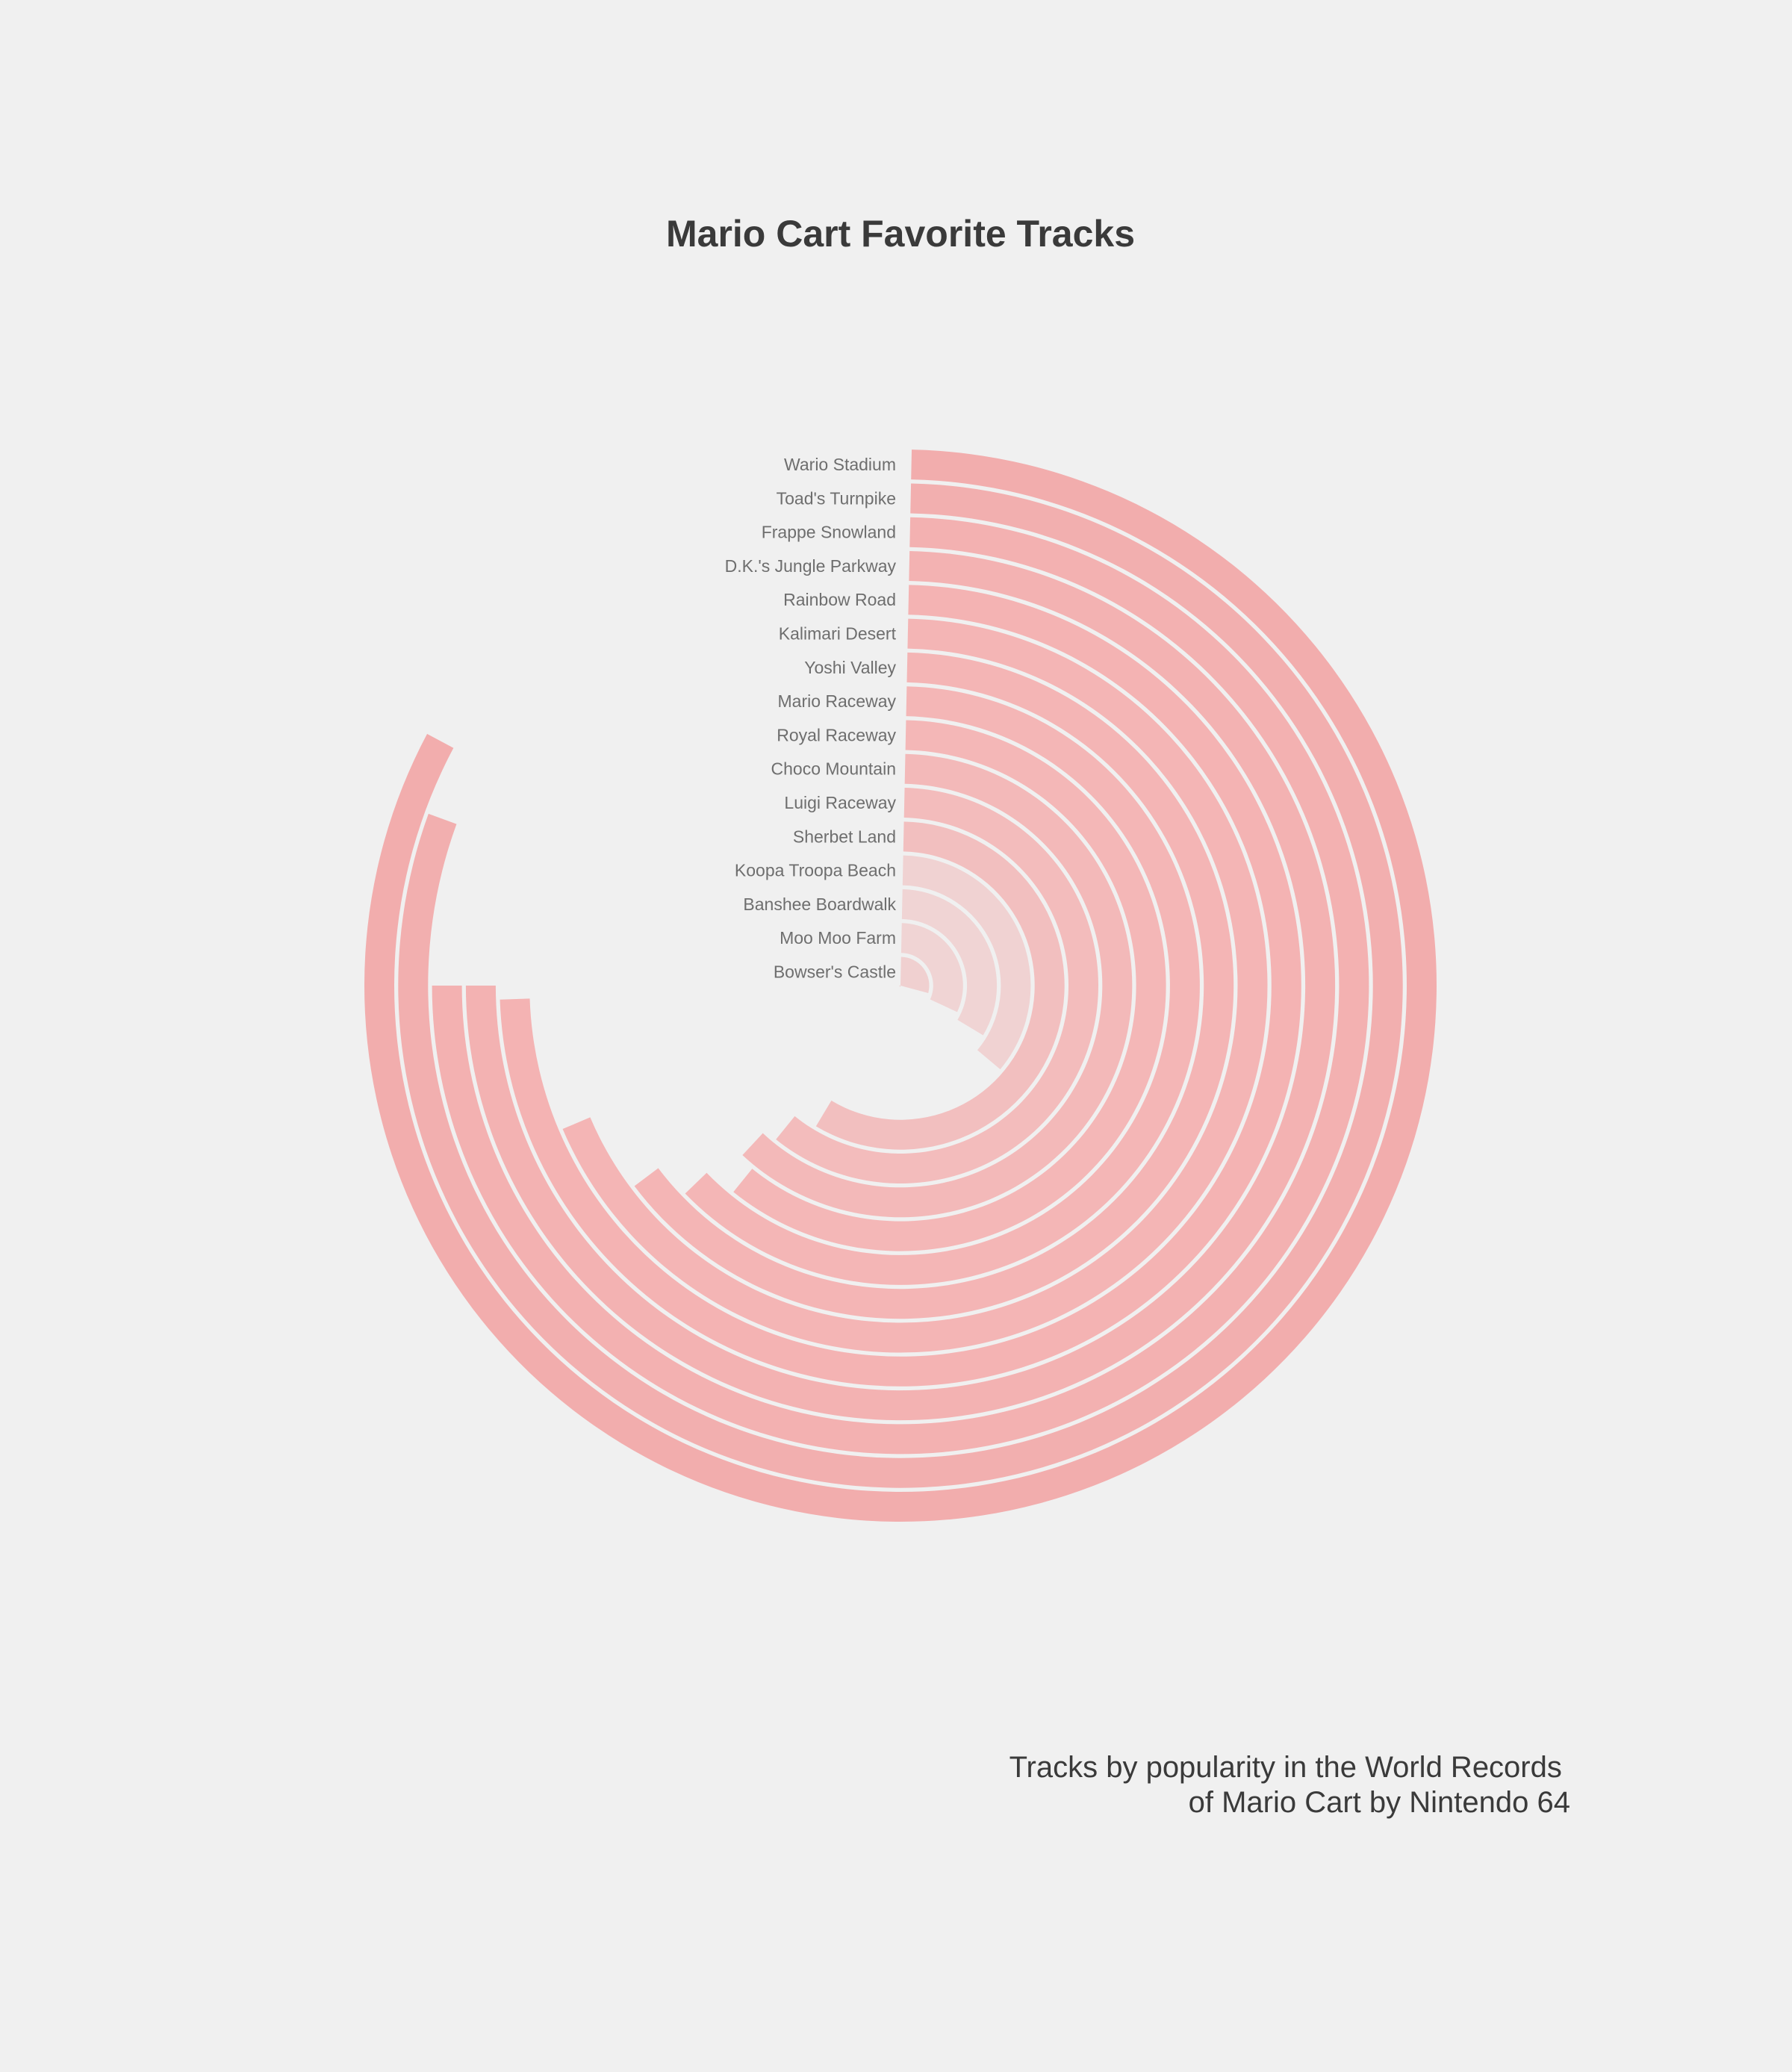 Image resolution: width=1792 pixels, height=2072 pixels. Describe the element at coordinates (844, 836) in the screenshot. I see `label-sherbet-land: Sherbet Land` at that location.